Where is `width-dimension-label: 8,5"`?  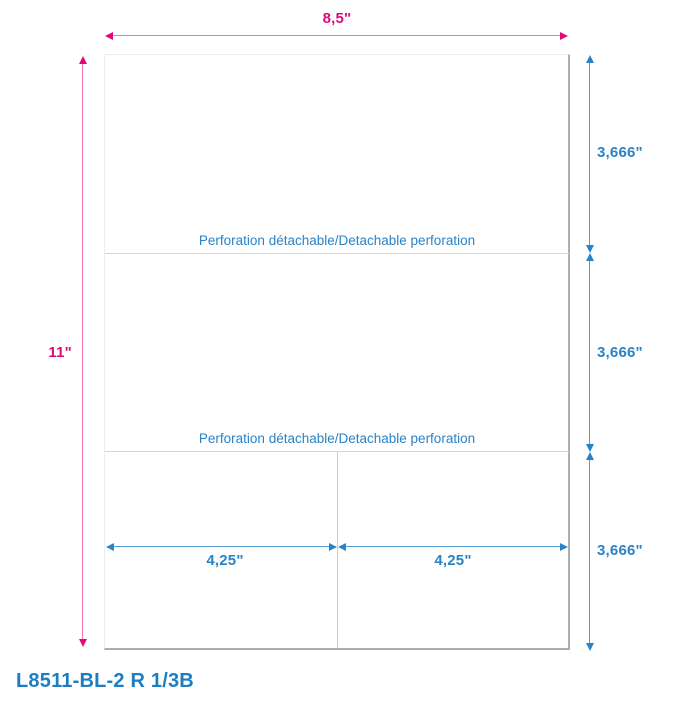
width-dimension-label: 8,5" is located at coordinates (337, 18).